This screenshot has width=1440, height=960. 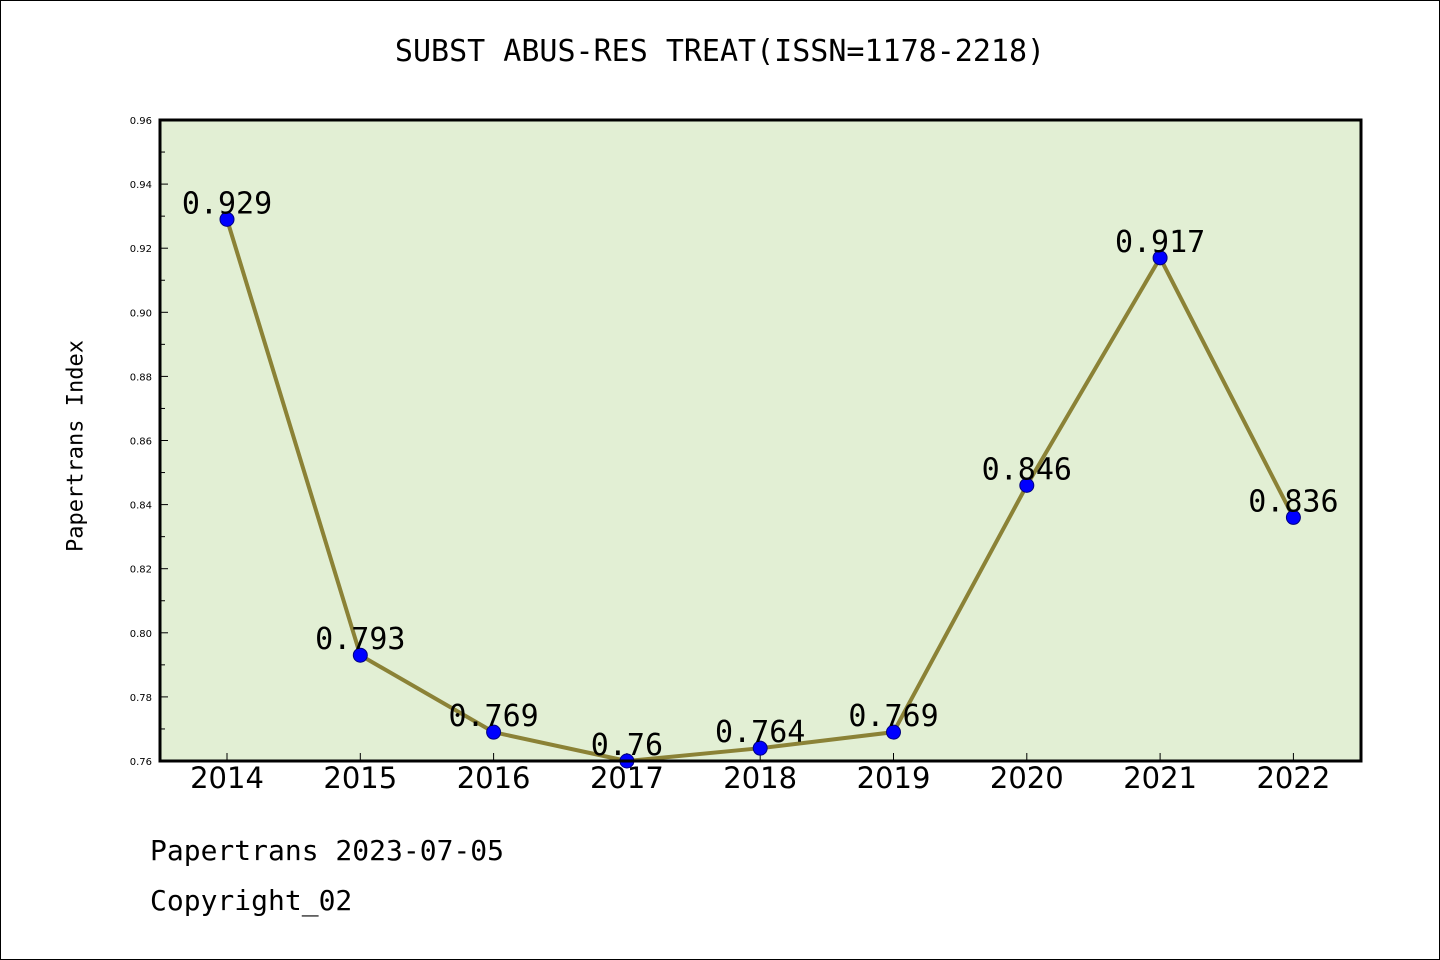 What do you see at coordinates (251, 900) in the screenshot?
I see `footer-copyright: Copyright_02` at bounding box center [251, 900].